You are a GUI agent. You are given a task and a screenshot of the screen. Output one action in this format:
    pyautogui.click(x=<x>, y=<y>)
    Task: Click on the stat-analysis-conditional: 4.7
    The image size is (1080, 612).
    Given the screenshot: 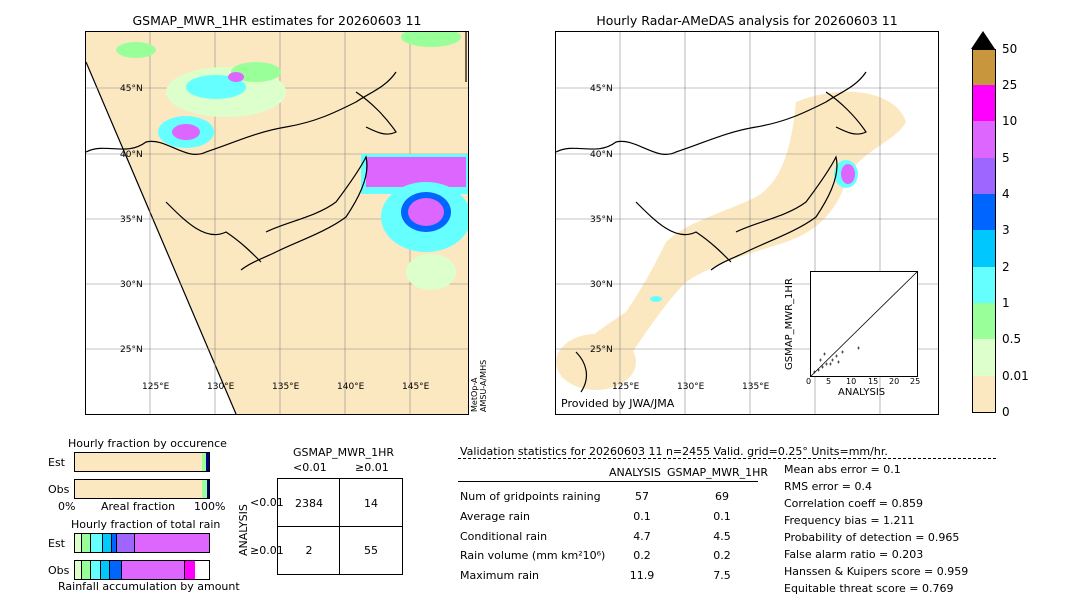 What is the action you would take?
    pyautogui.click(x=642, y=536)
    